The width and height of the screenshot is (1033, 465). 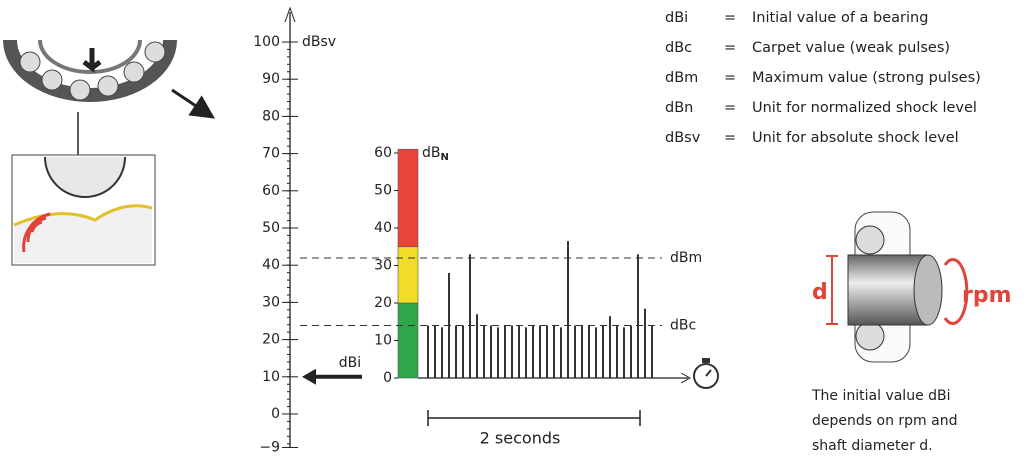 What do you see at coordinates (840, 18) in the screenshot?
I see `legend-text: Initial value of a bearing` at bounding box center [840, 18].